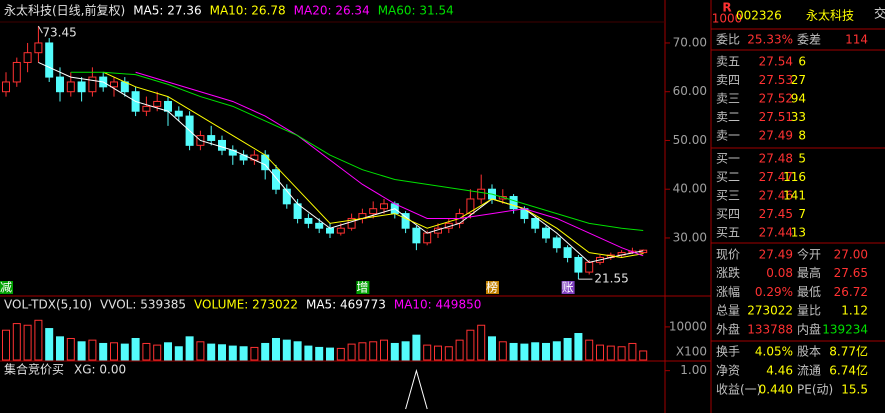  I want to click on quote-label: 买三, so click(728, 196).